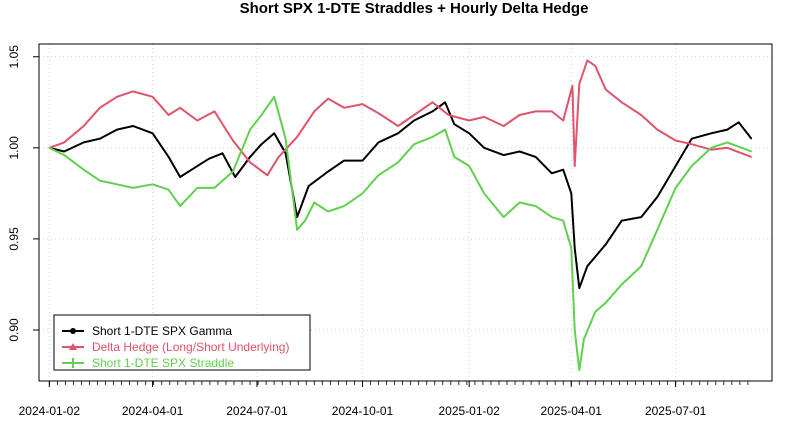  Describe the element at coordinates (163, 363) in the screenshot. I see `legend-label-3: Short 1-DTE SPX Straddle` at that location.